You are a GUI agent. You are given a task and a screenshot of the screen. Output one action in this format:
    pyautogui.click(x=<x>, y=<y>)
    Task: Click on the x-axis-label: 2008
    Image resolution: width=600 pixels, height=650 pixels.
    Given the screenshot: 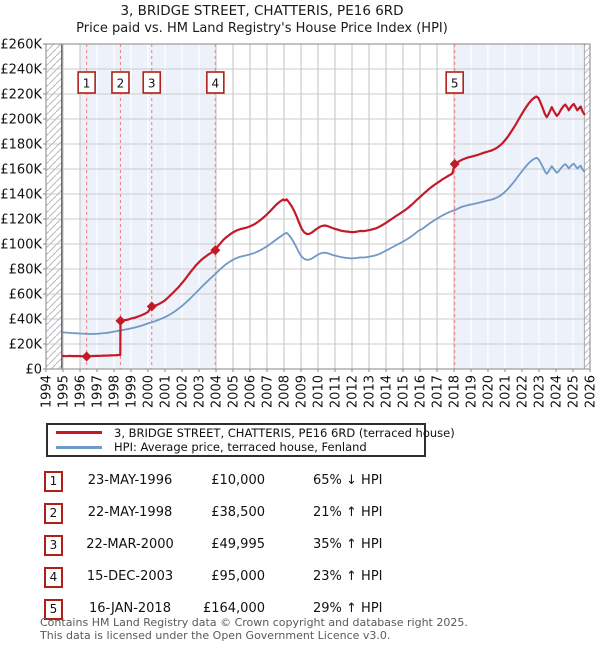 What is the action you would take?
    pyautogui.click(x=285, y=391)
    